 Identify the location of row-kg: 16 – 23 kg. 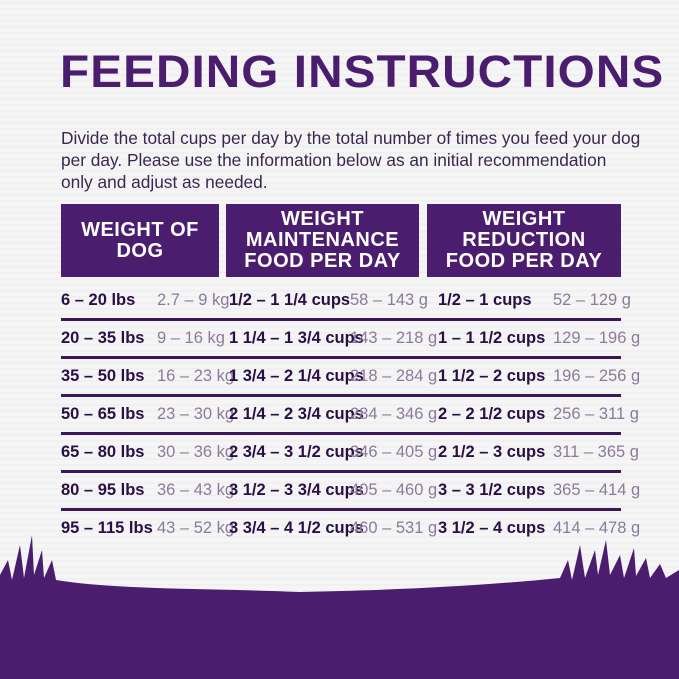
(196, 376).